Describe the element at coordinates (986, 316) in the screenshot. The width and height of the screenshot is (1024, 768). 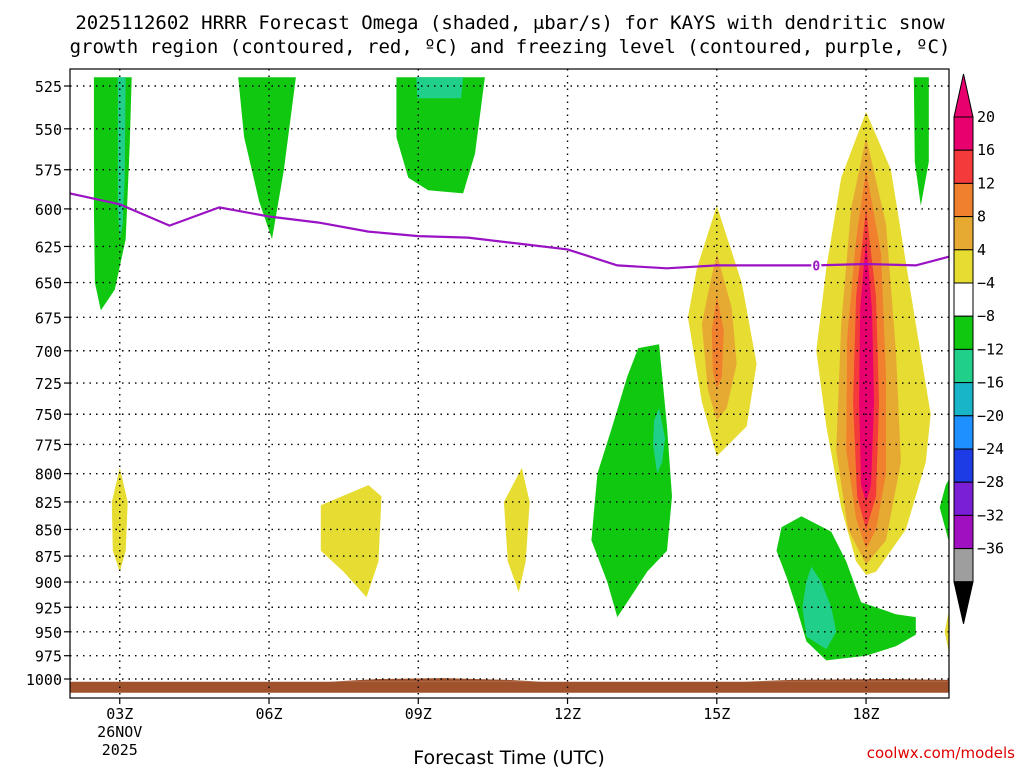
I see `colorbar-label: −8` at that location.